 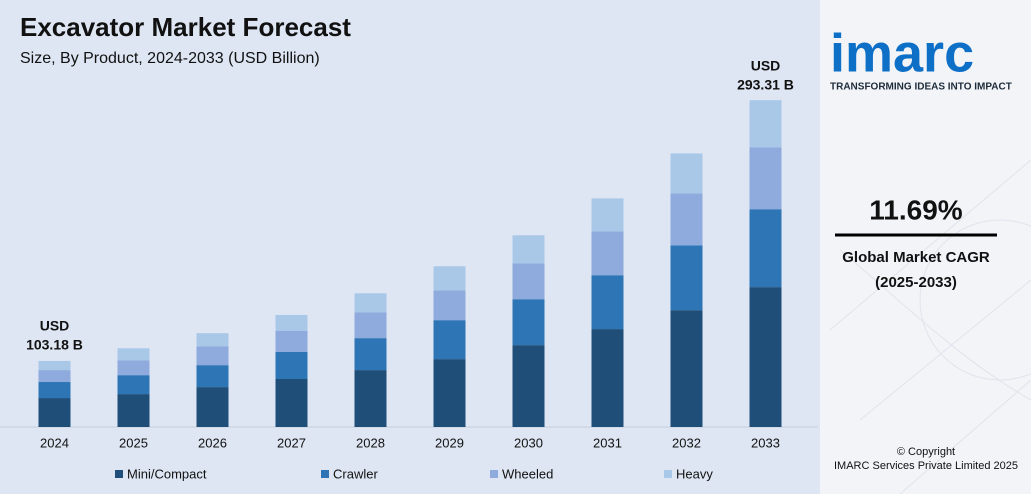 What do you see at coordinates (930, 326) in the screenshot?
I see `side-decoration` at bounding box center [930, 326].